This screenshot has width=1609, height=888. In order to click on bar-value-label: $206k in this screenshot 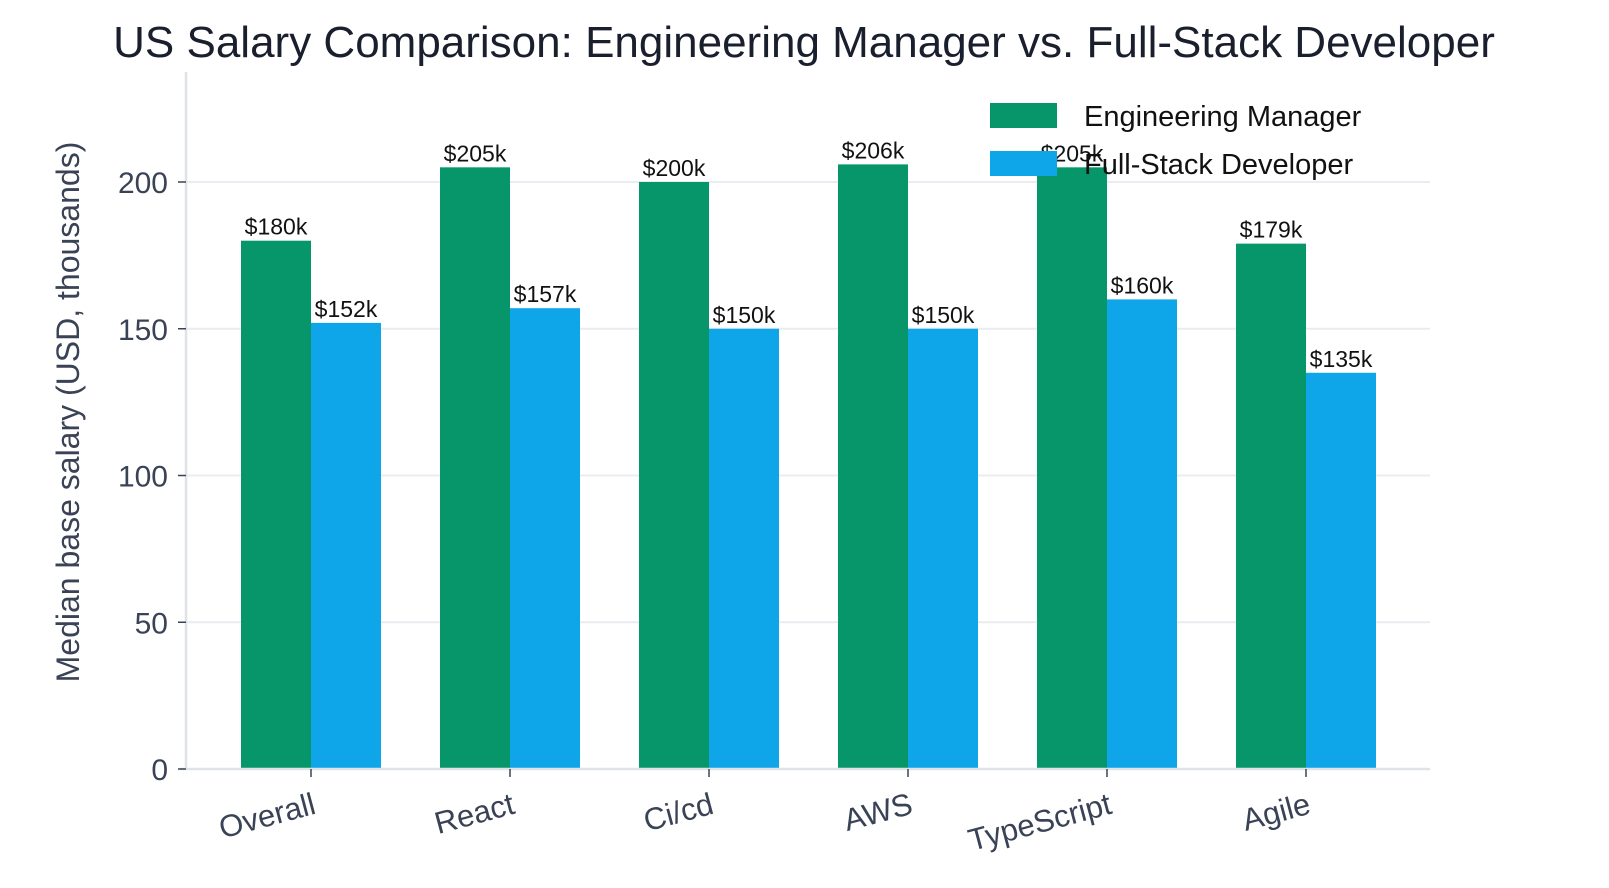, I will do `click(873, 150)`.